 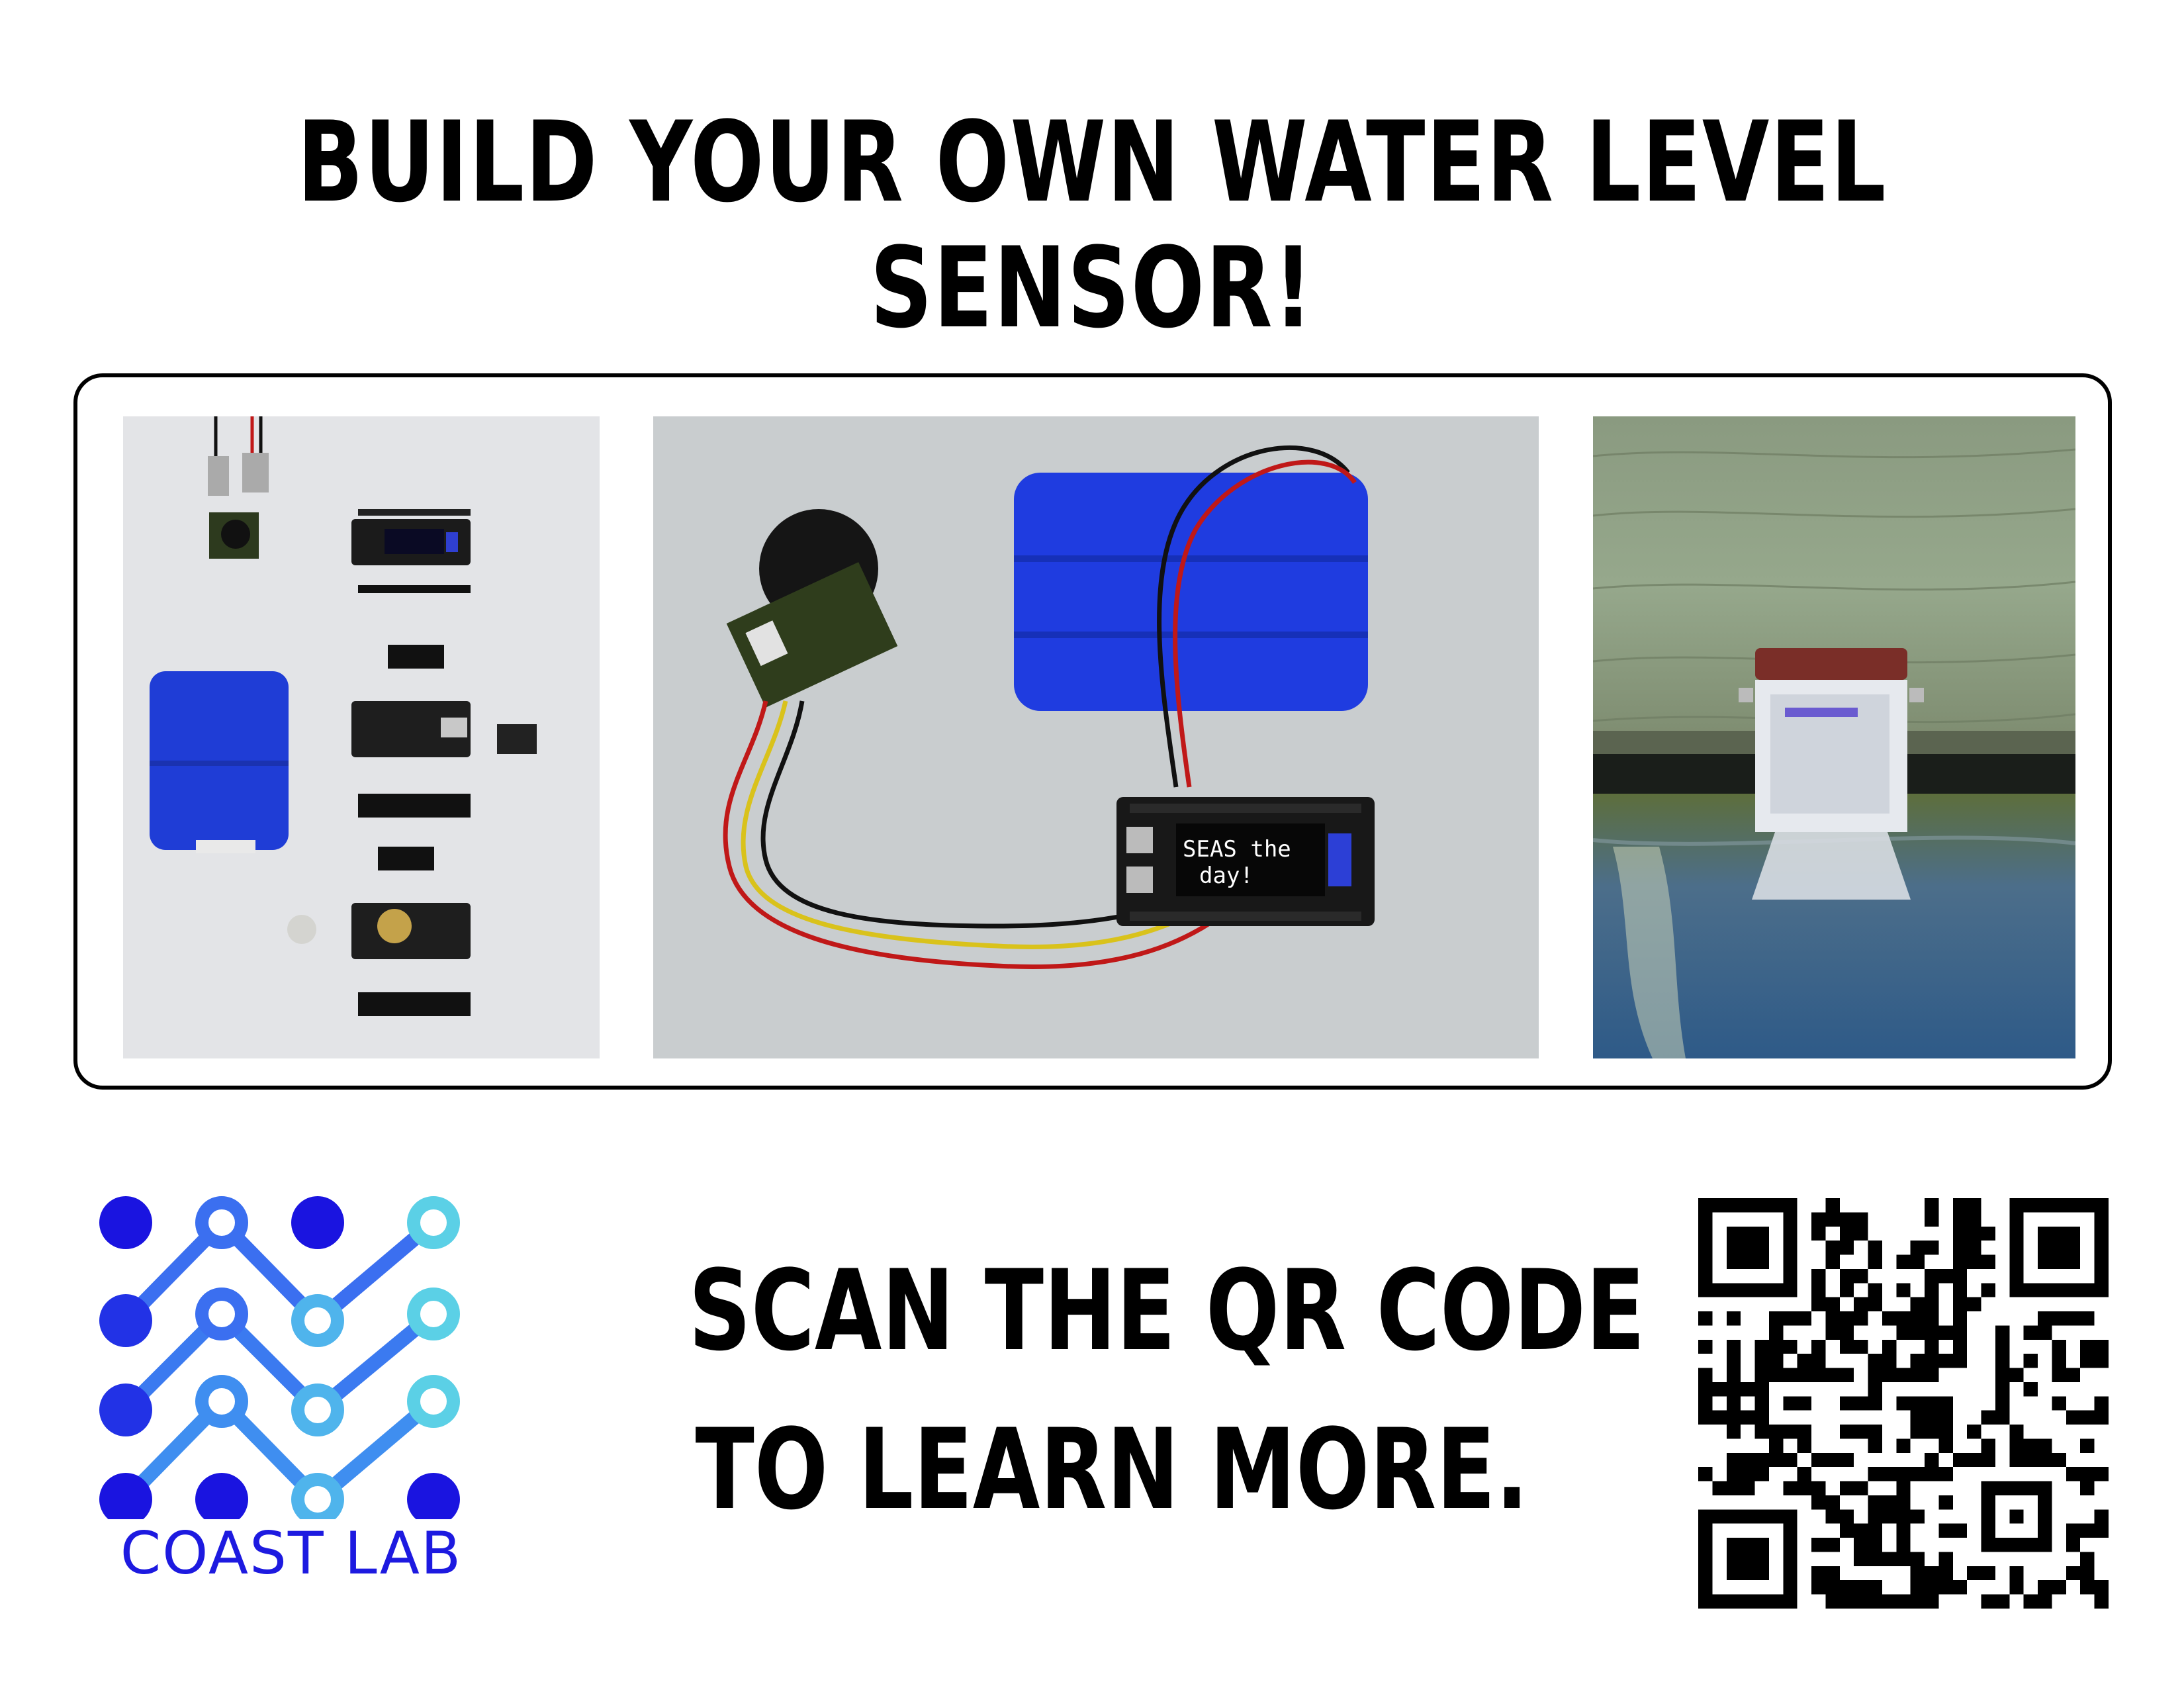 I want to click on coast-lab-logo-icon, so click(x=279, y=1358).